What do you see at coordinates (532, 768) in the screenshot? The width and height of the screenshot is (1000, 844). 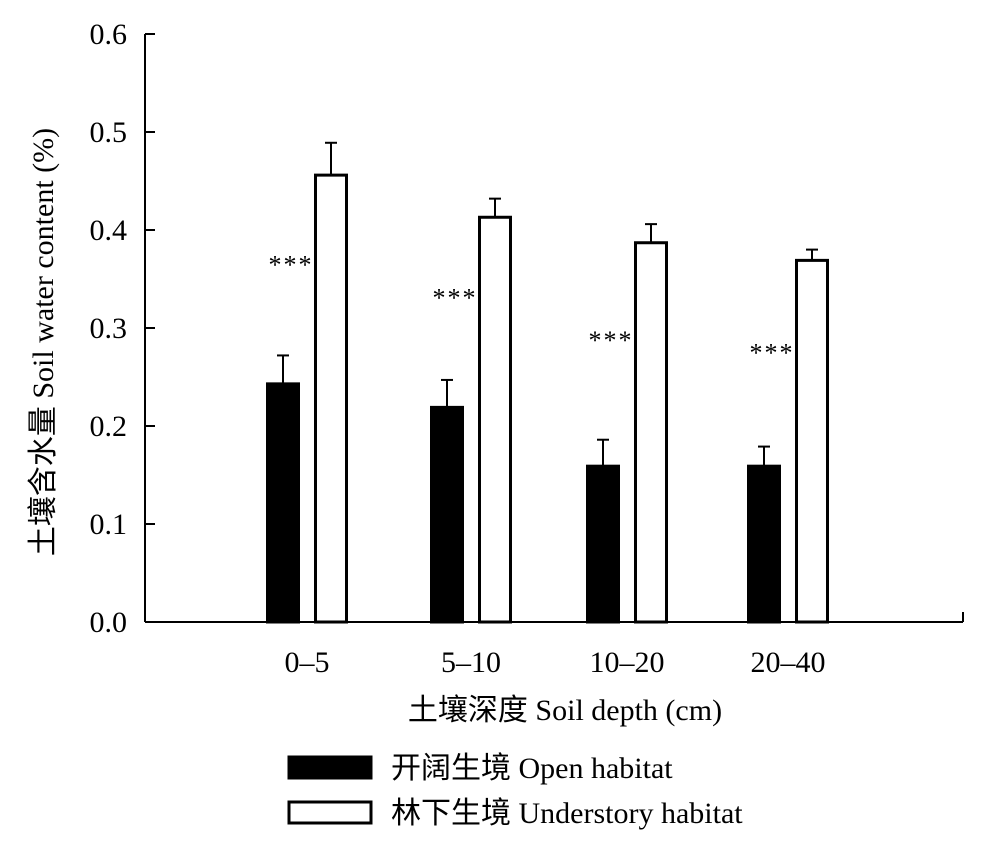 I see `legend-label: 开阔生境 Open habitat` at bounding box center [532, 768].